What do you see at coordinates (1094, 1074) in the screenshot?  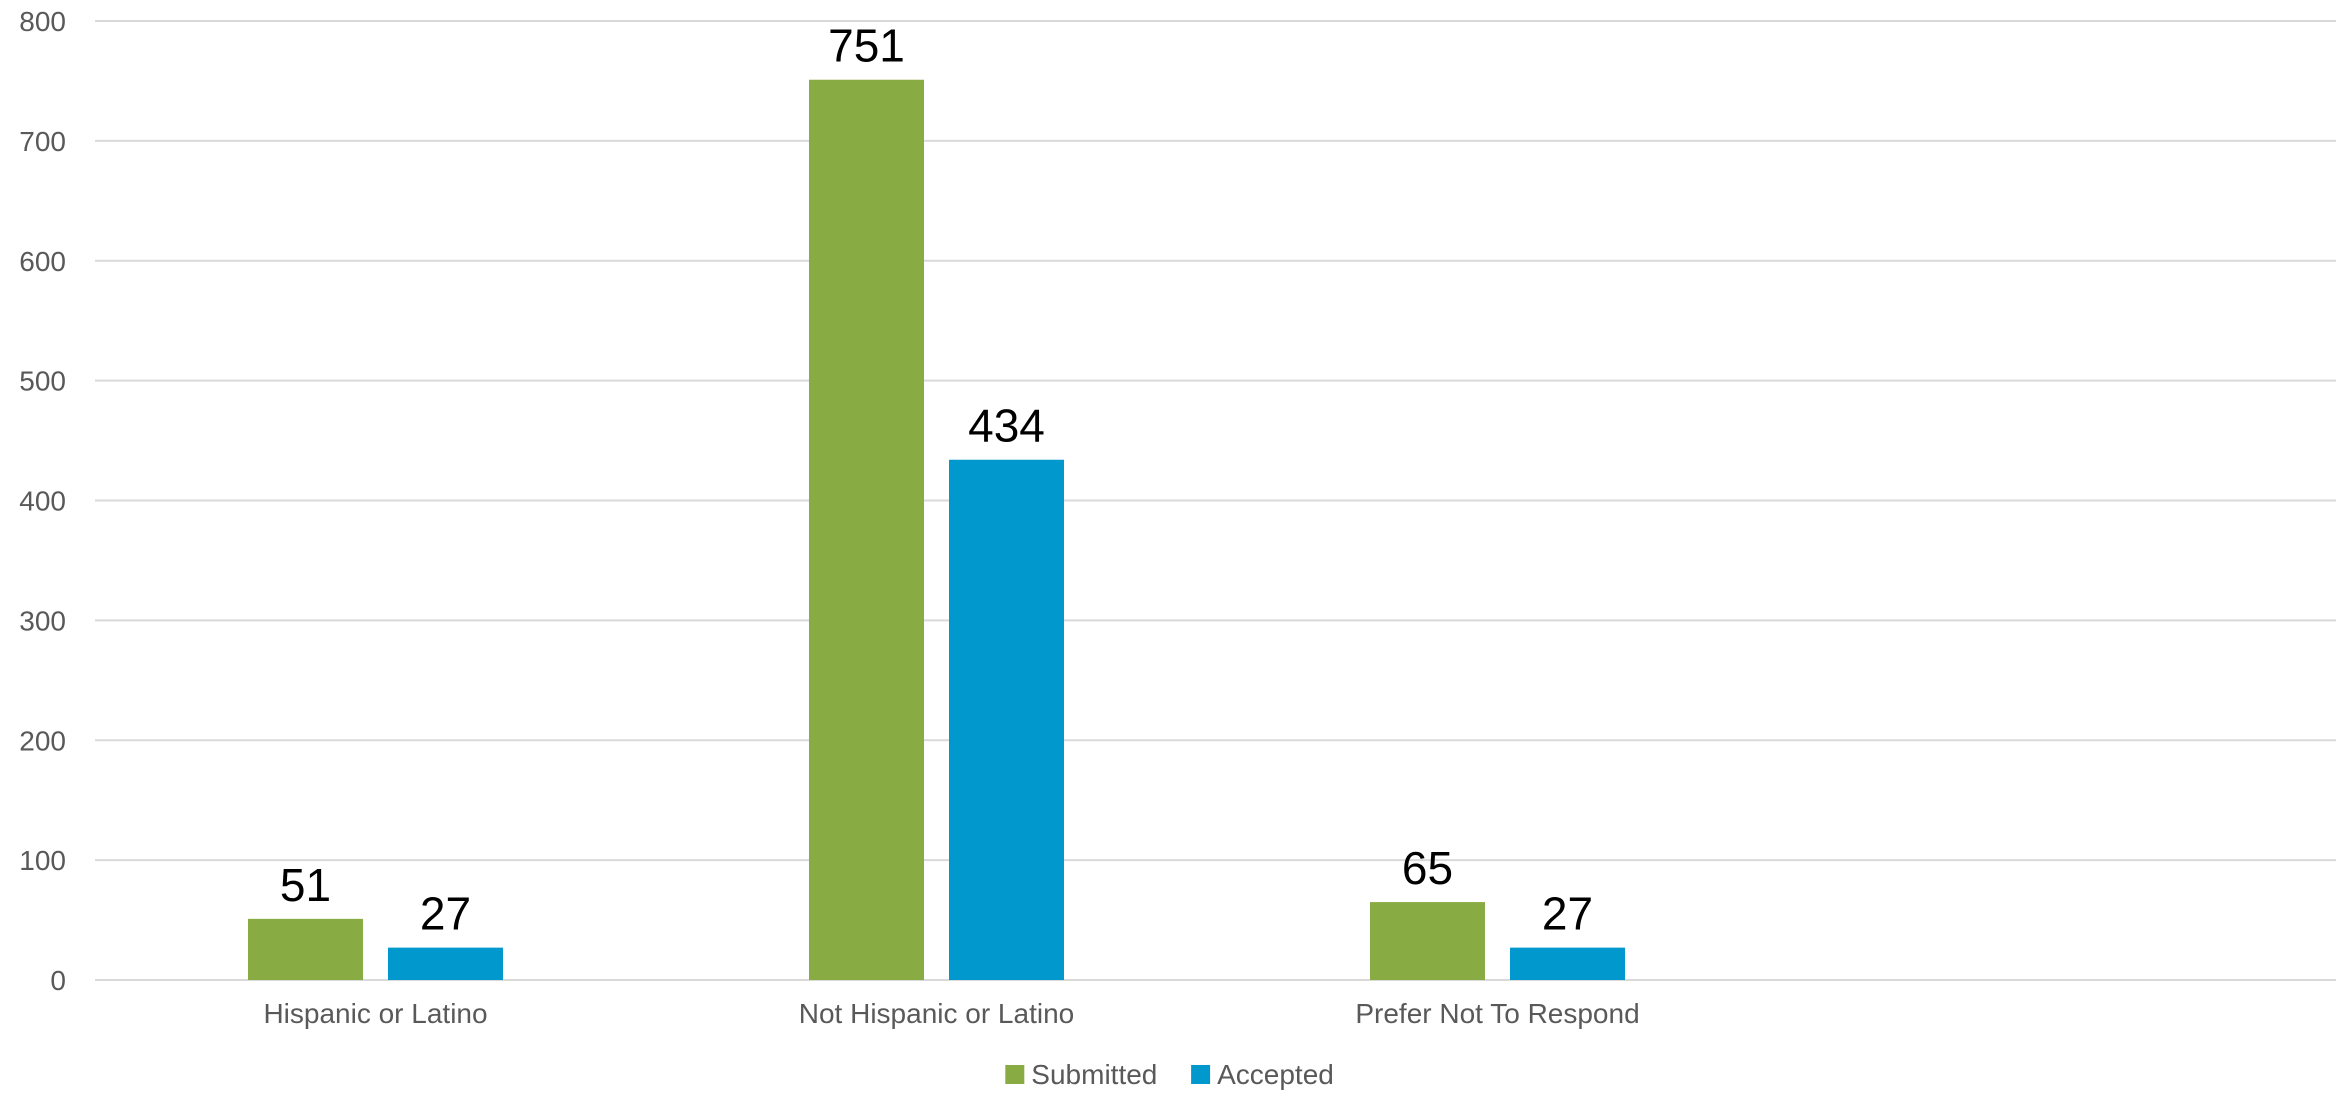 I see `legend-label-submitted: Submitted` at bounding box center [1094, 1074].